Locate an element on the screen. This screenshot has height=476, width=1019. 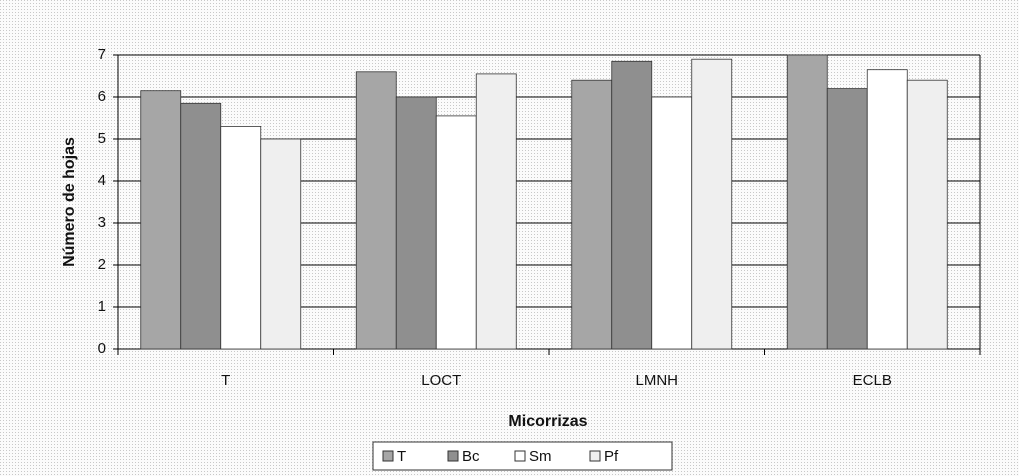
y-tick-label: 6 is located at coordinates (102, 96).